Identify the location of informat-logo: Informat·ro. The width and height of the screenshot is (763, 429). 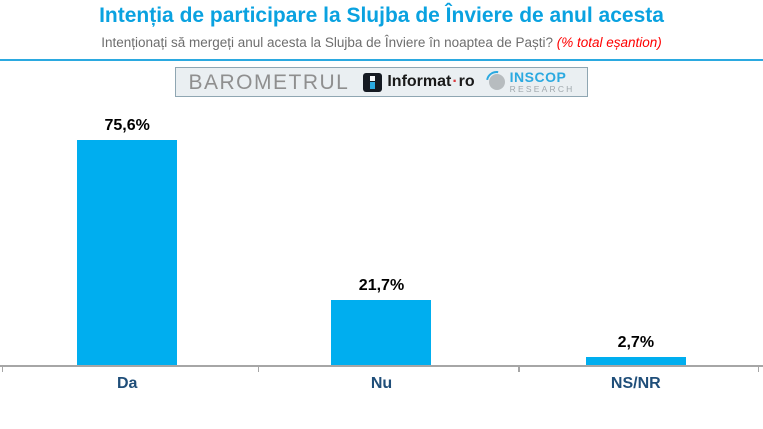
(419, 82).